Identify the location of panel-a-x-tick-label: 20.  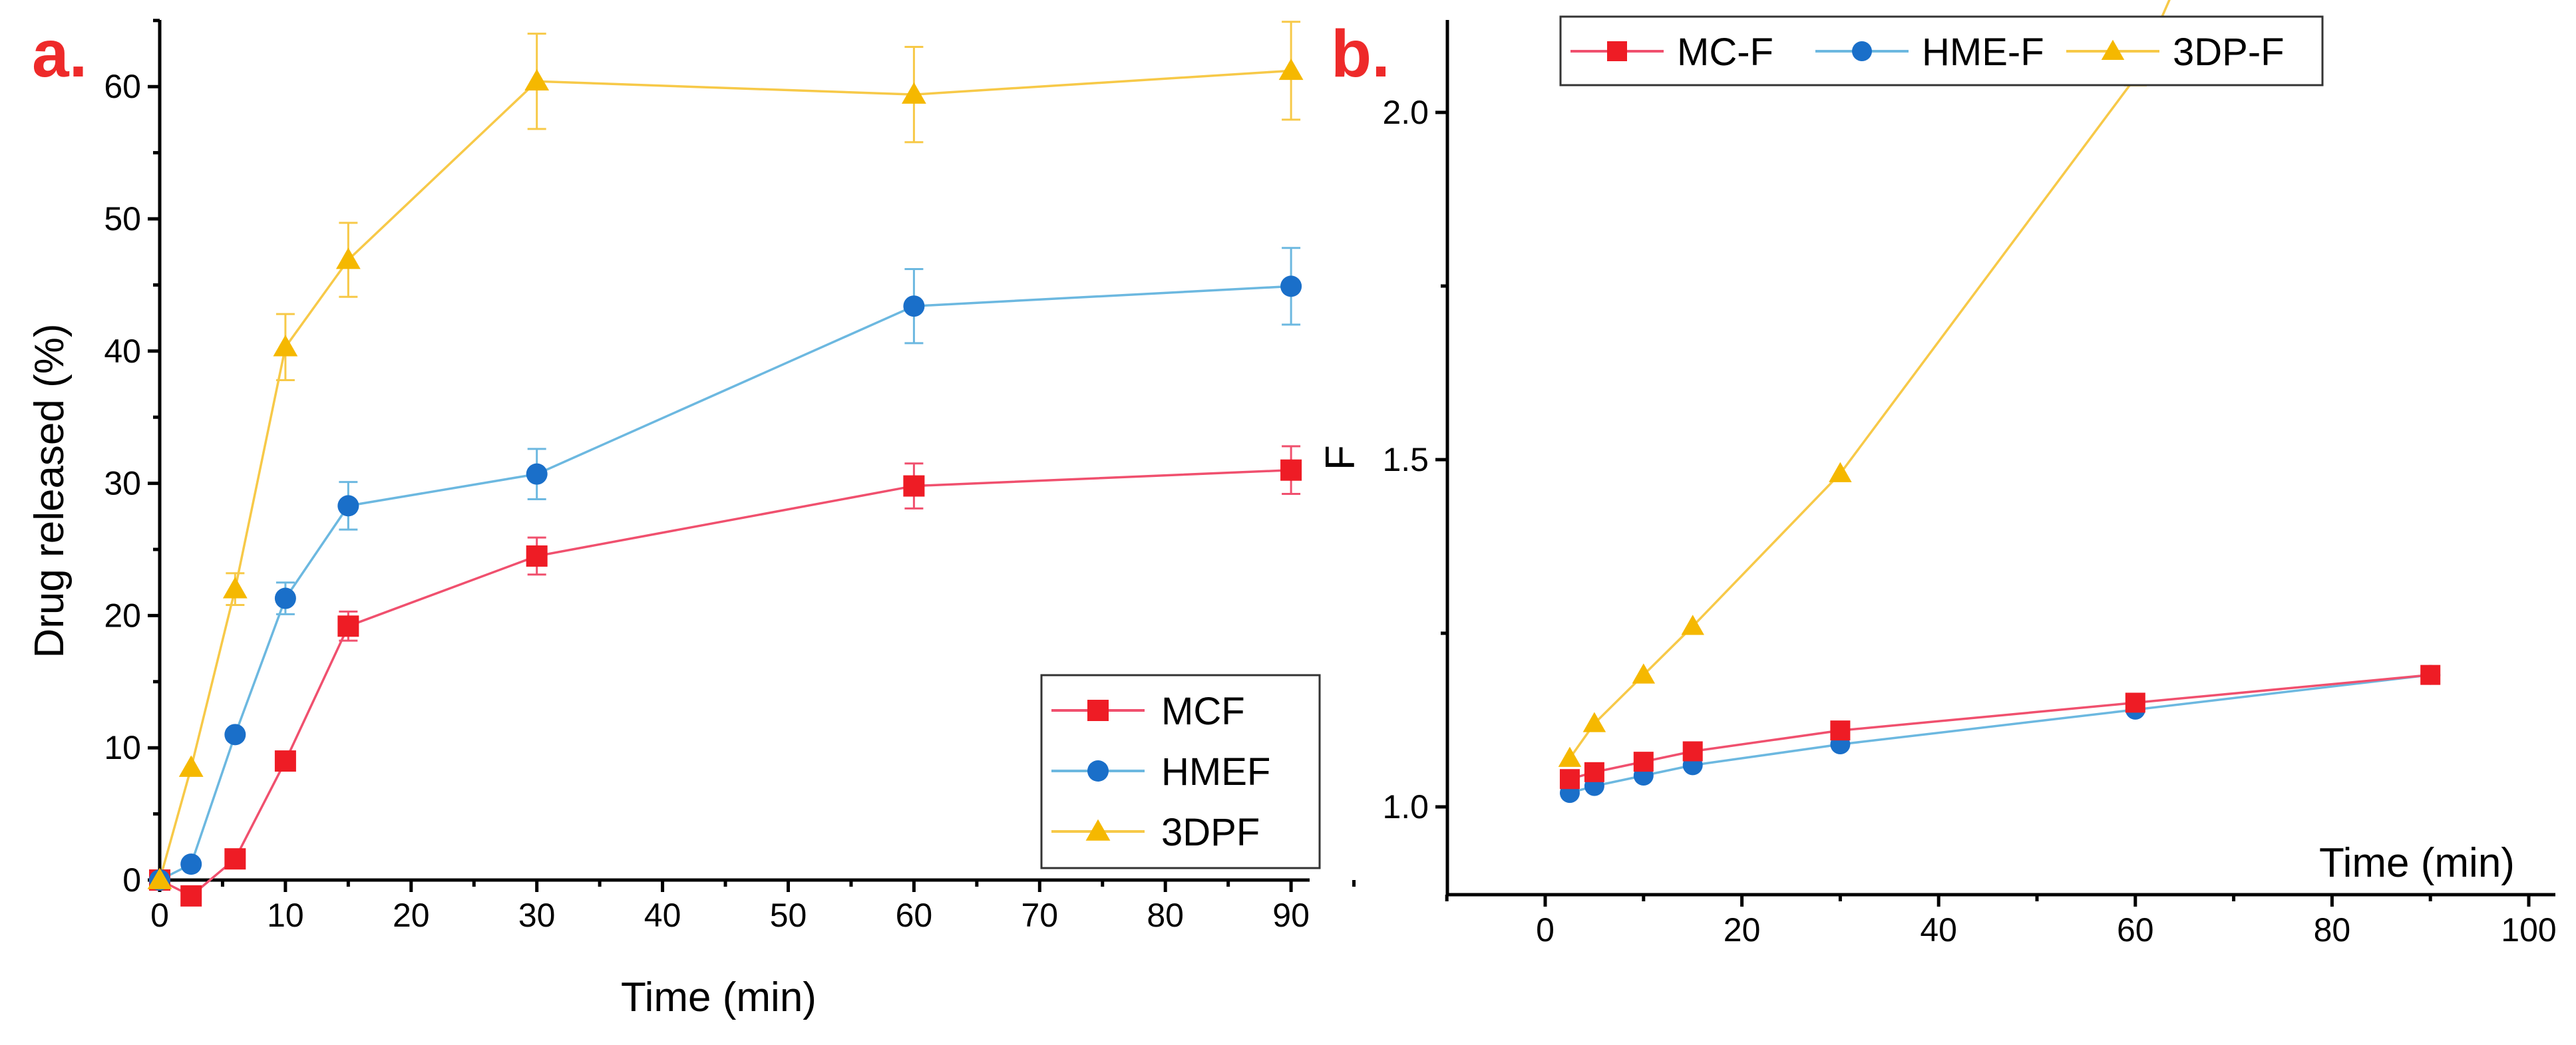
(411, 916).